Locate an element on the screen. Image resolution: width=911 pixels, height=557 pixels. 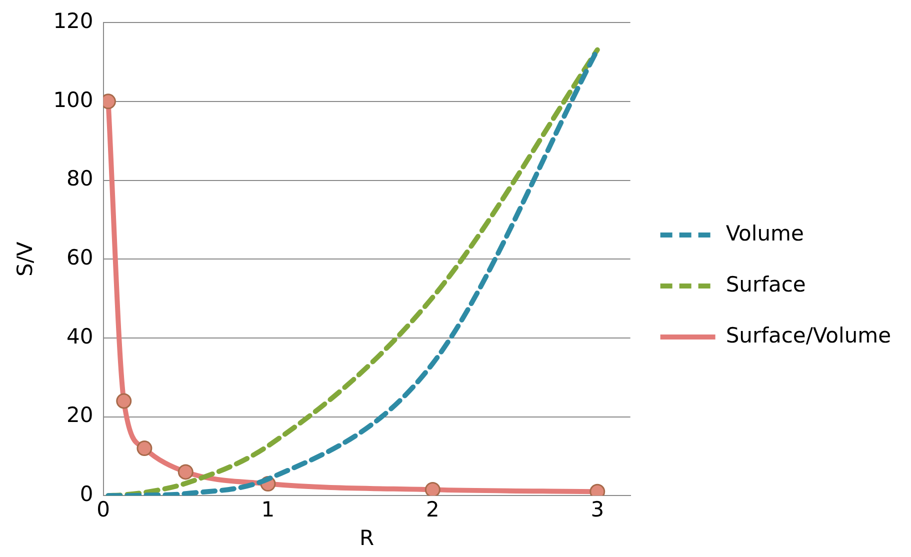
y-tick-label: 20 is located at coordinates (80, 415).